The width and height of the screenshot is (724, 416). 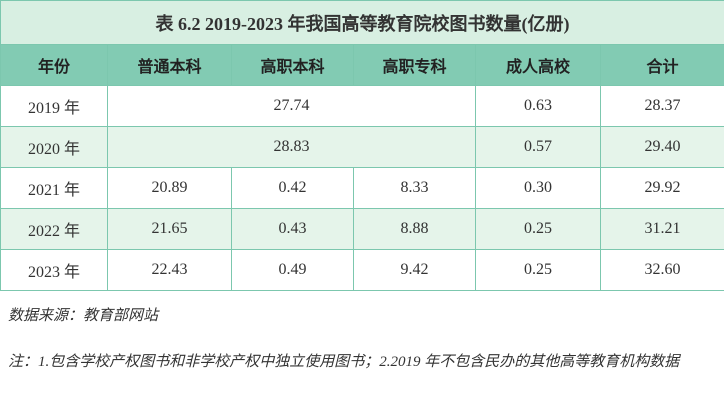 I want to click on table-cell: 0.30, so click(x=538, y=188).